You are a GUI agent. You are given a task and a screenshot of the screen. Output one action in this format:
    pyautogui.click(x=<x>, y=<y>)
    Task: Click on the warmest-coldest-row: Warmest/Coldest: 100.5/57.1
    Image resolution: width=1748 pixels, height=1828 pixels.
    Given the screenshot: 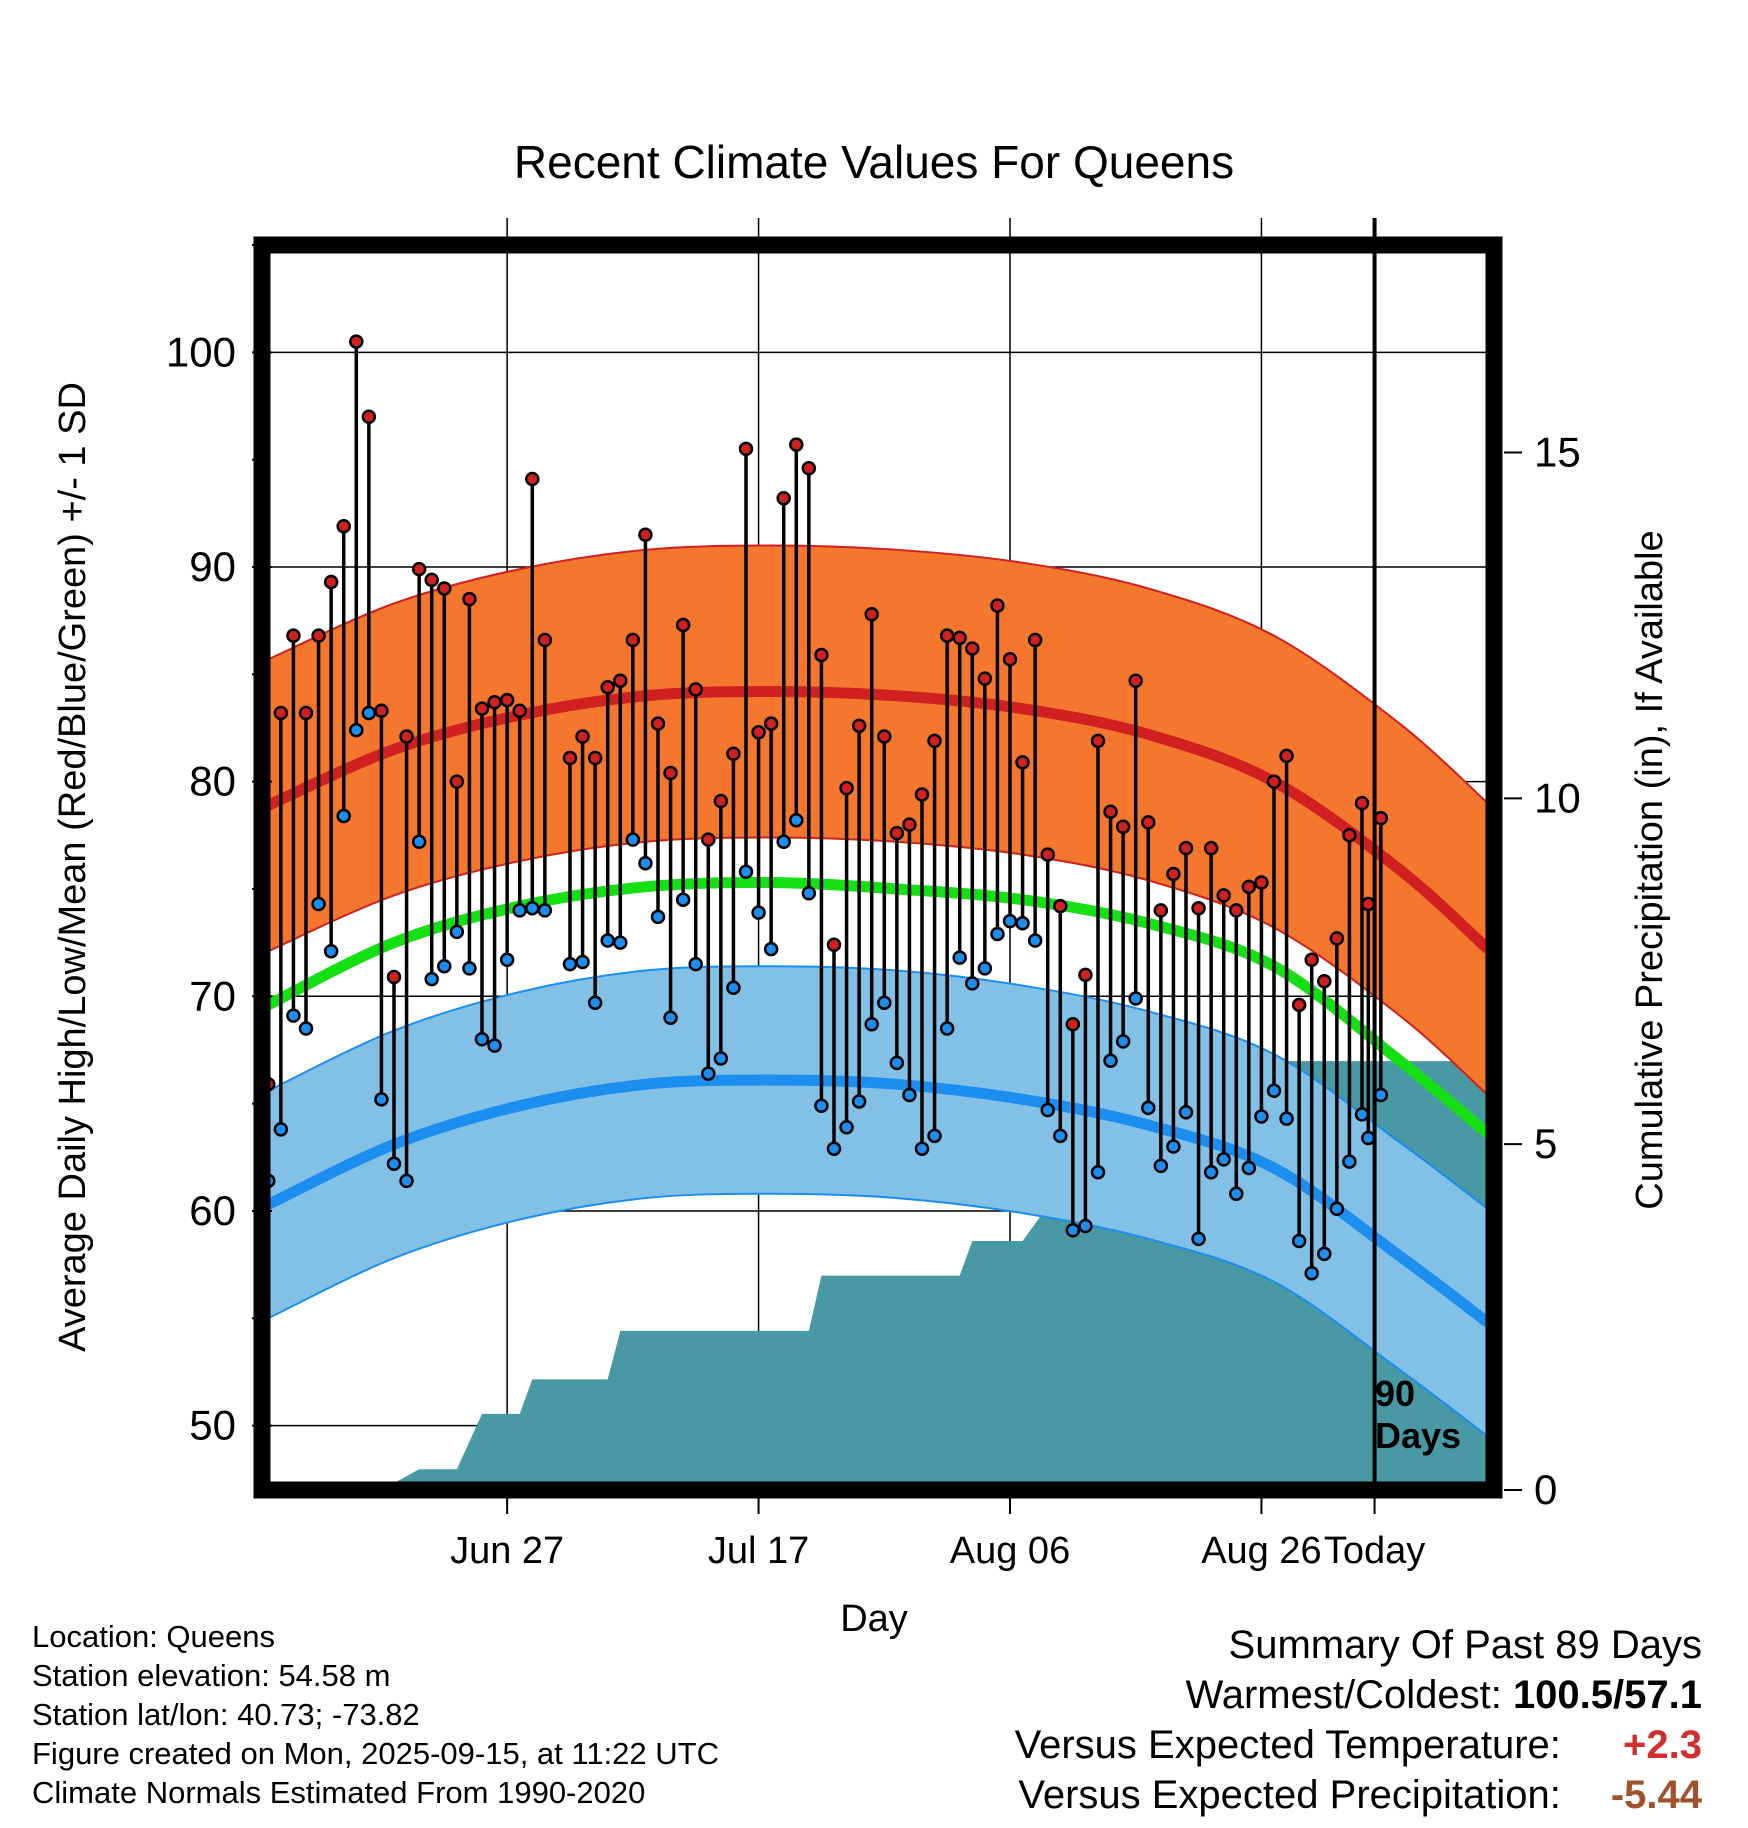 What is the action you would take?
    pyautogui.click(x=1358, y=1695)
    